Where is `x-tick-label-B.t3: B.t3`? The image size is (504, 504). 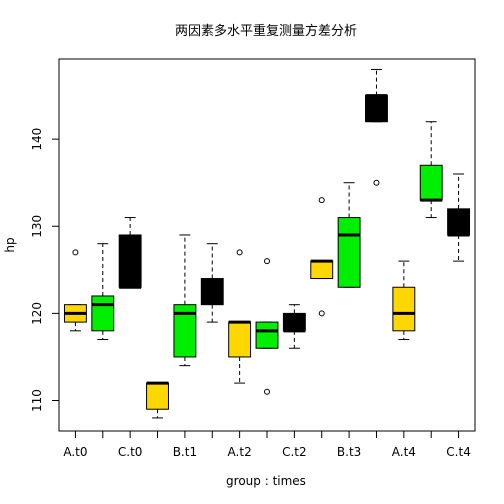 x-tick-label-B.t3: B.t3 is located at coordinates (349, 452).